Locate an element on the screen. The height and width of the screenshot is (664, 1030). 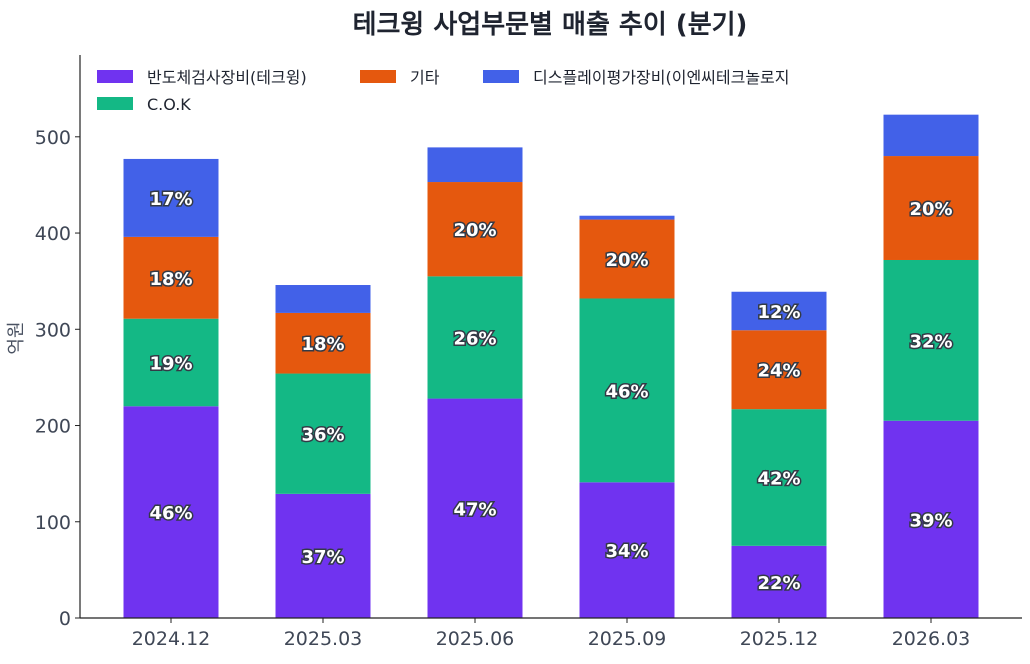
y-tick-label: 100 is located at coordinates (53, 523).